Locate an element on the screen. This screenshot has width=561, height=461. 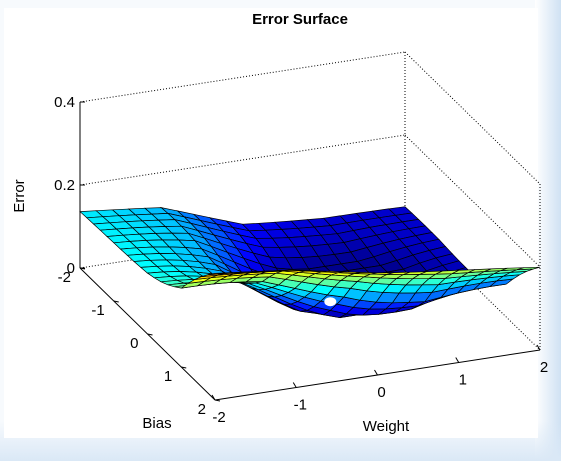
minimum-marker is located at coordinates (330, 302).